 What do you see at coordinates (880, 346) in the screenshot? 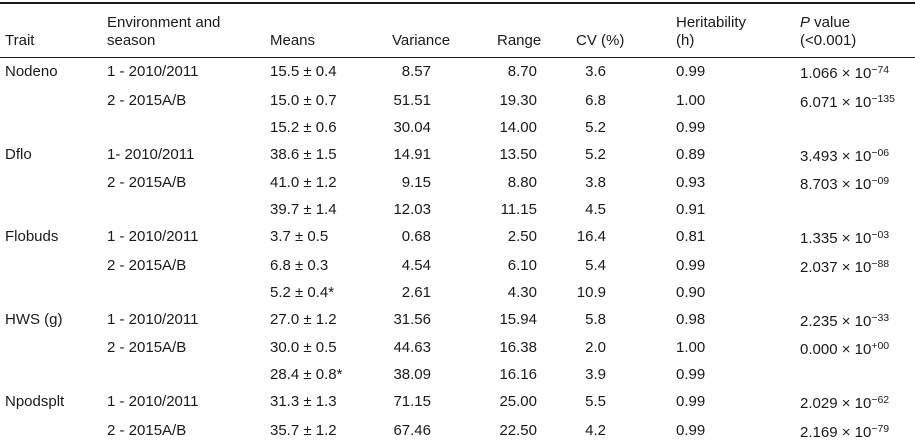
I see `pvalue-exponent: +00` at bounding box center [880, 346].